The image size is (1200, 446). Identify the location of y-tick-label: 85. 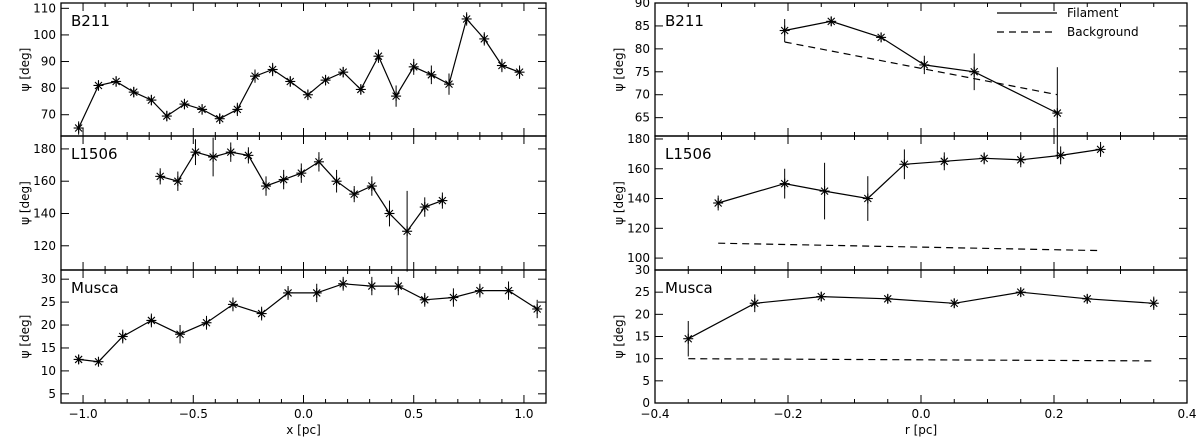
(642, 26).